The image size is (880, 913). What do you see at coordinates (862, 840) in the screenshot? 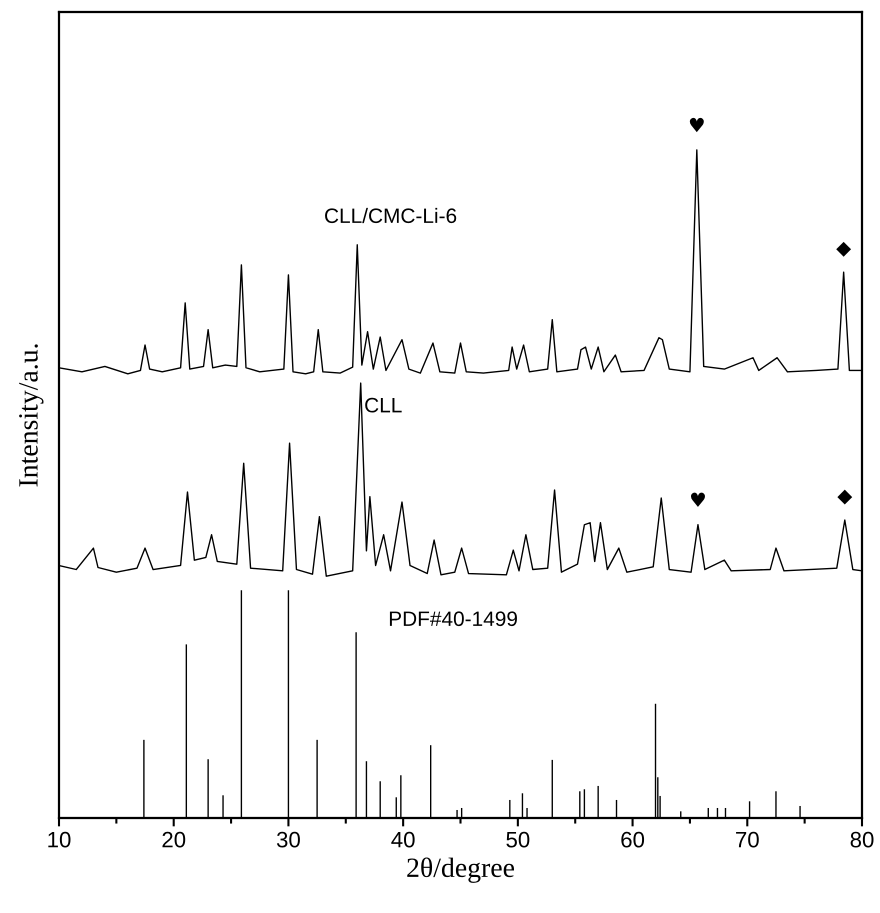
I see `x-tick-label: 80` at bounding box center [862, 840].